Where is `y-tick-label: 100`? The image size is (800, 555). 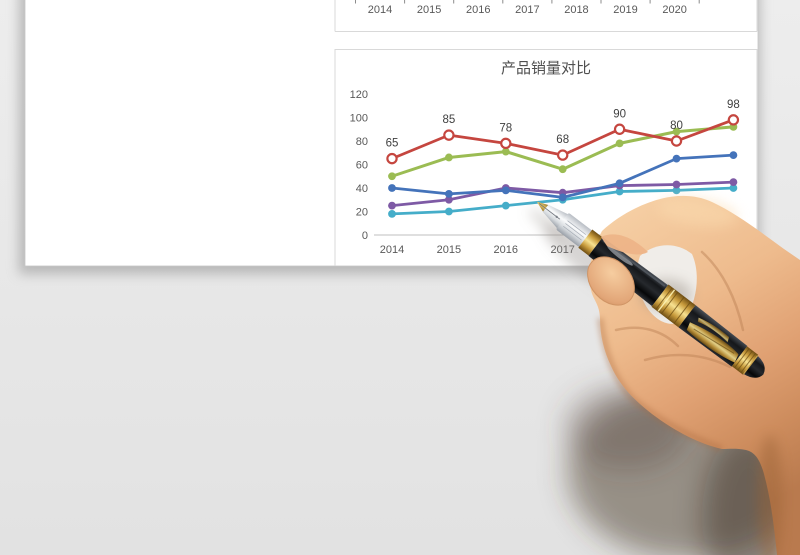 y-tick-label: 100 is located at coordinates (359, 119).